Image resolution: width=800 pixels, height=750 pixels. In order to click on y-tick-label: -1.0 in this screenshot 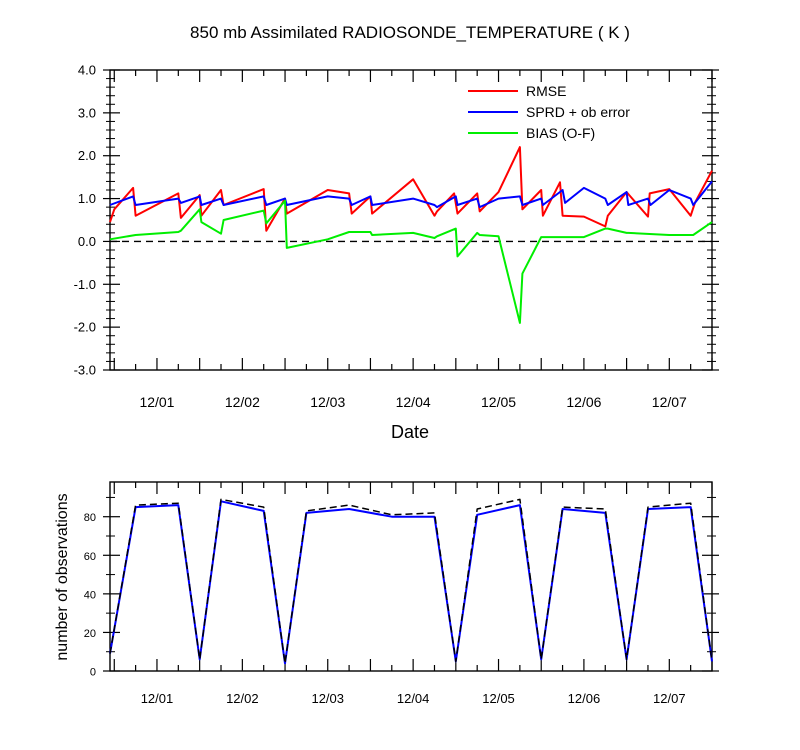, I will do `click(85, 284)`.